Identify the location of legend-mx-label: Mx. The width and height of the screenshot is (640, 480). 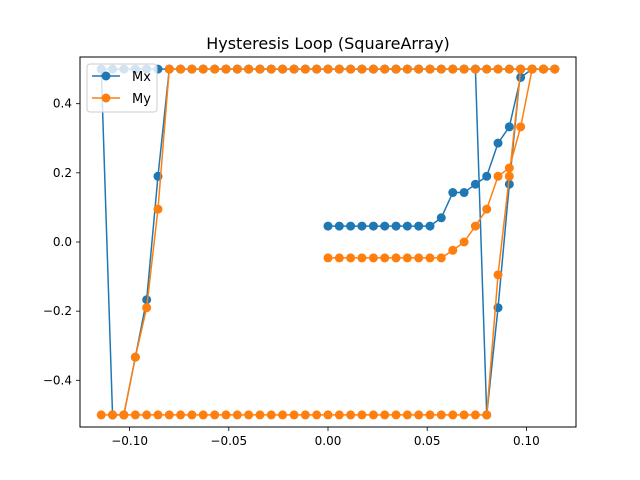
(141, 77).